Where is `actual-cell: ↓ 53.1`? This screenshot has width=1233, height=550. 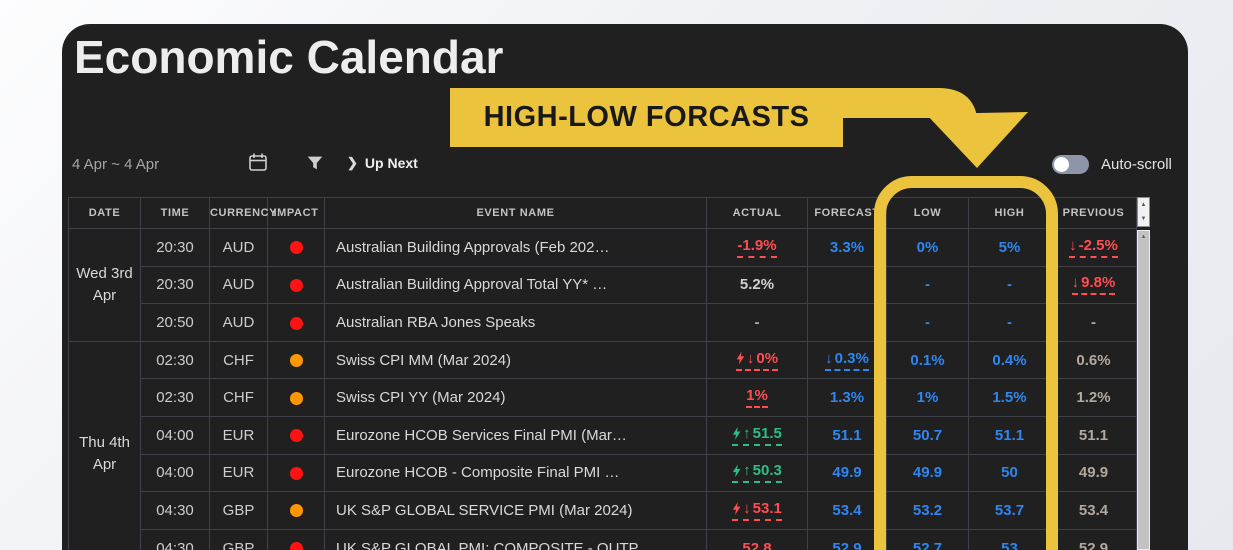
actual-cell: ↓ 53.1 is located at coordinates (757, 510).